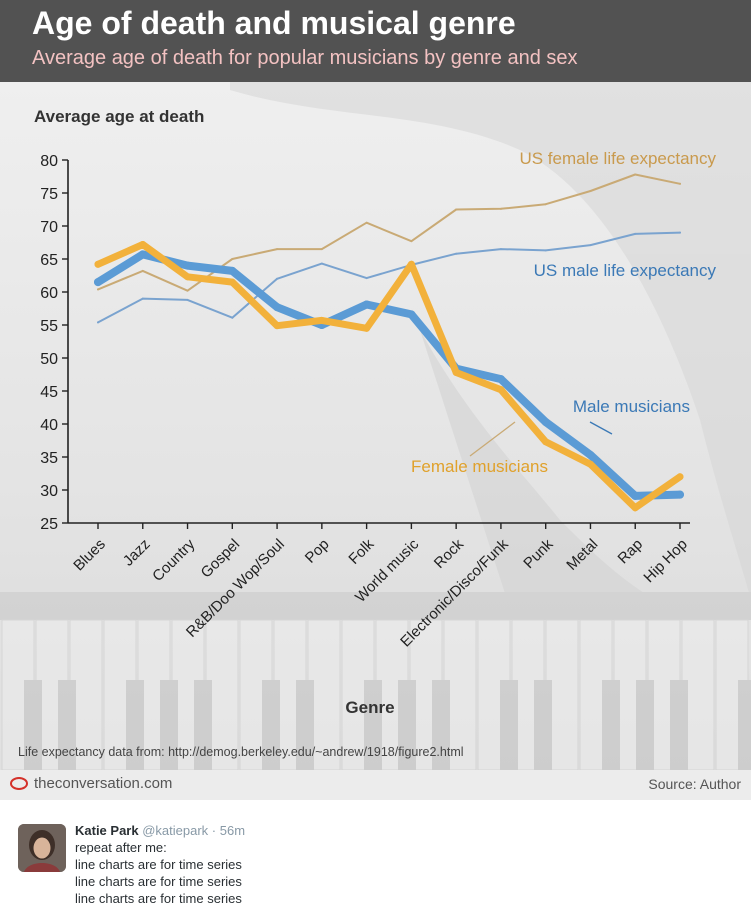 The width and height of the screenshot is (751, 924). What do you see at coordinates (107, 830) in the screenshot?
I see `tweet-author-name: Katie Park` at bounding box center [107, 830].